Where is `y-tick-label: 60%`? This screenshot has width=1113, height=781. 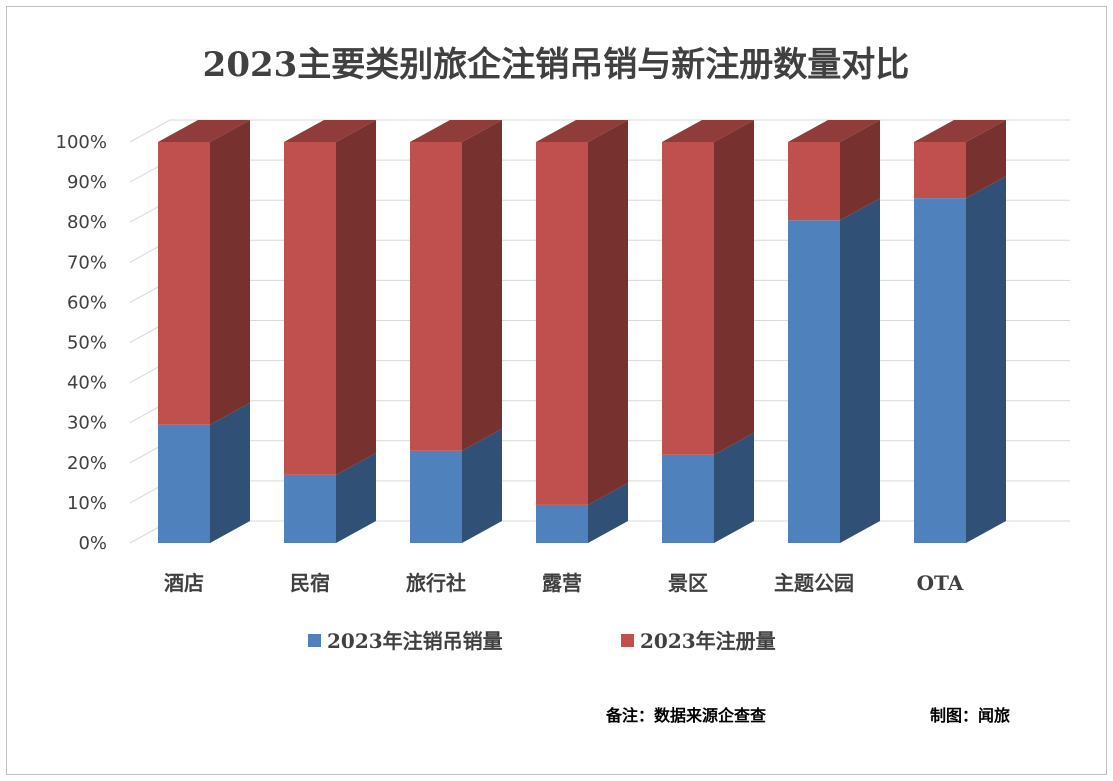 y-tick-label: 60% is located at coordinates (87, 302).